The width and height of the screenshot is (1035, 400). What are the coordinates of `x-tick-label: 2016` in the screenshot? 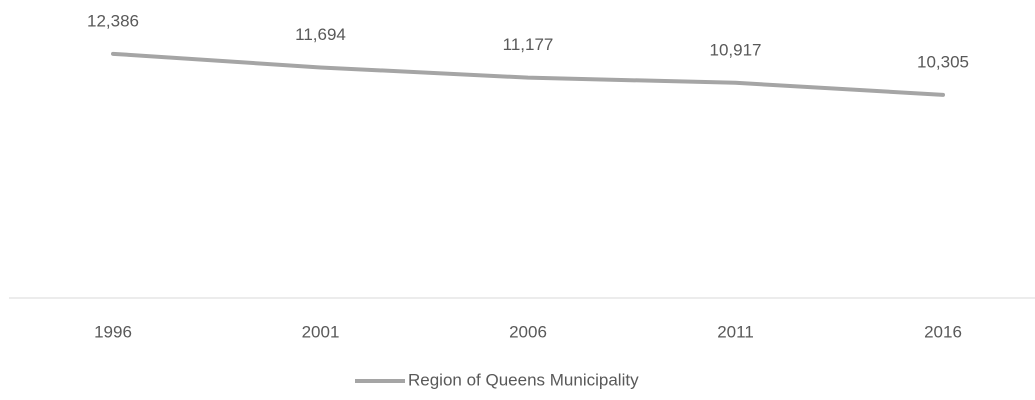 It's located at (943, 331).